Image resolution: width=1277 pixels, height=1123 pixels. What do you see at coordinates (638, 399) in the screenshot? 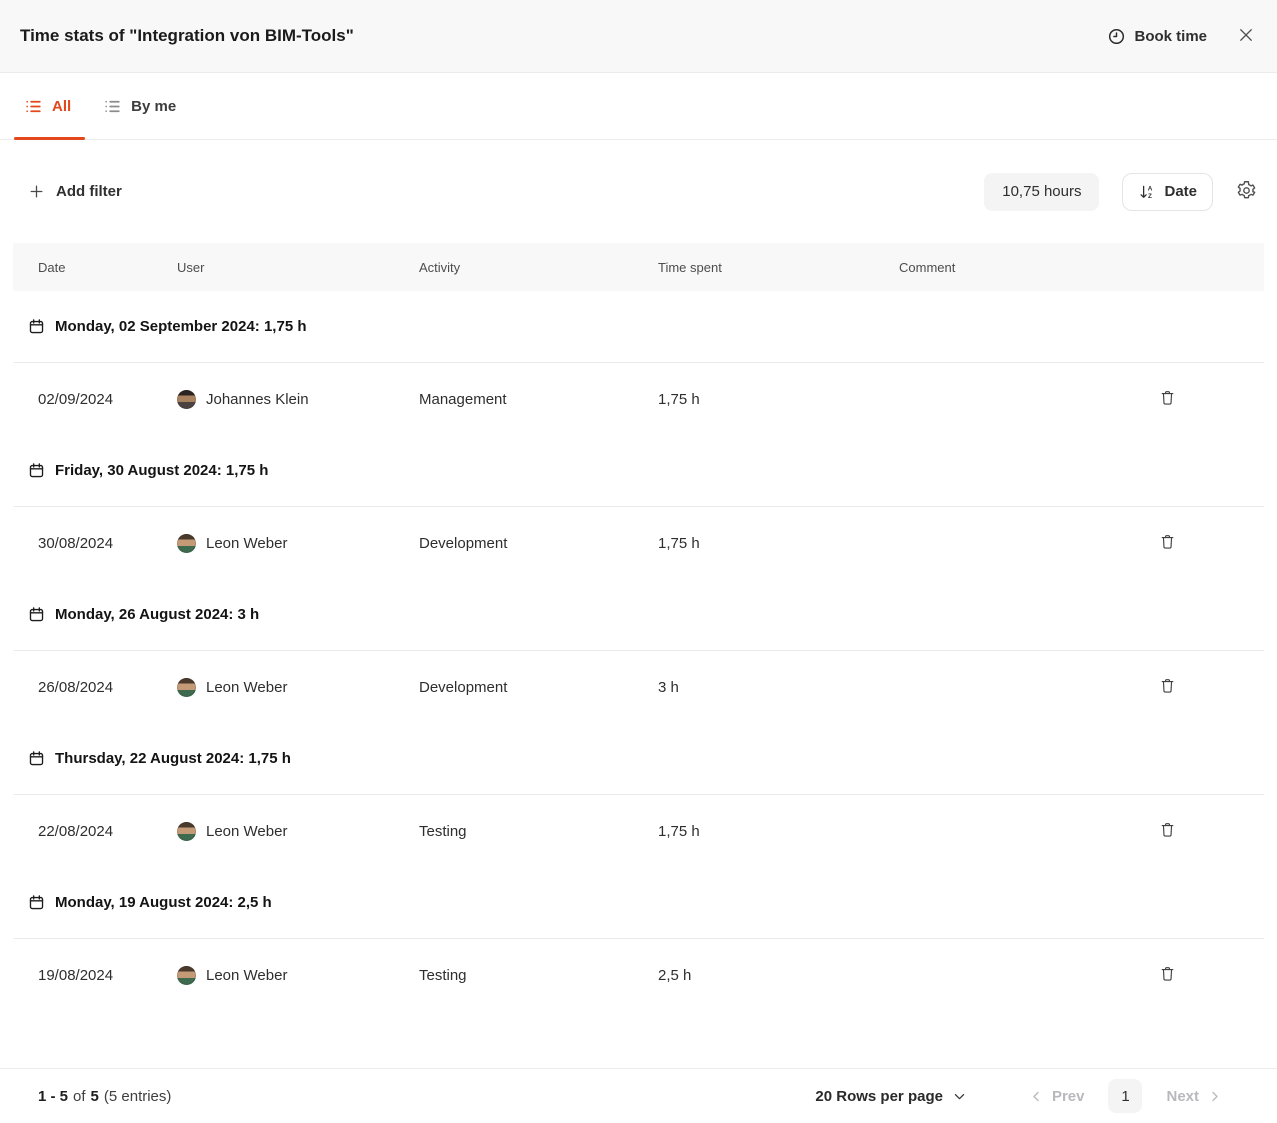
I see `time-entry-row: 02/09/2024 Johannes Klein Management 1,75 h` at bounding box center [638, 399].